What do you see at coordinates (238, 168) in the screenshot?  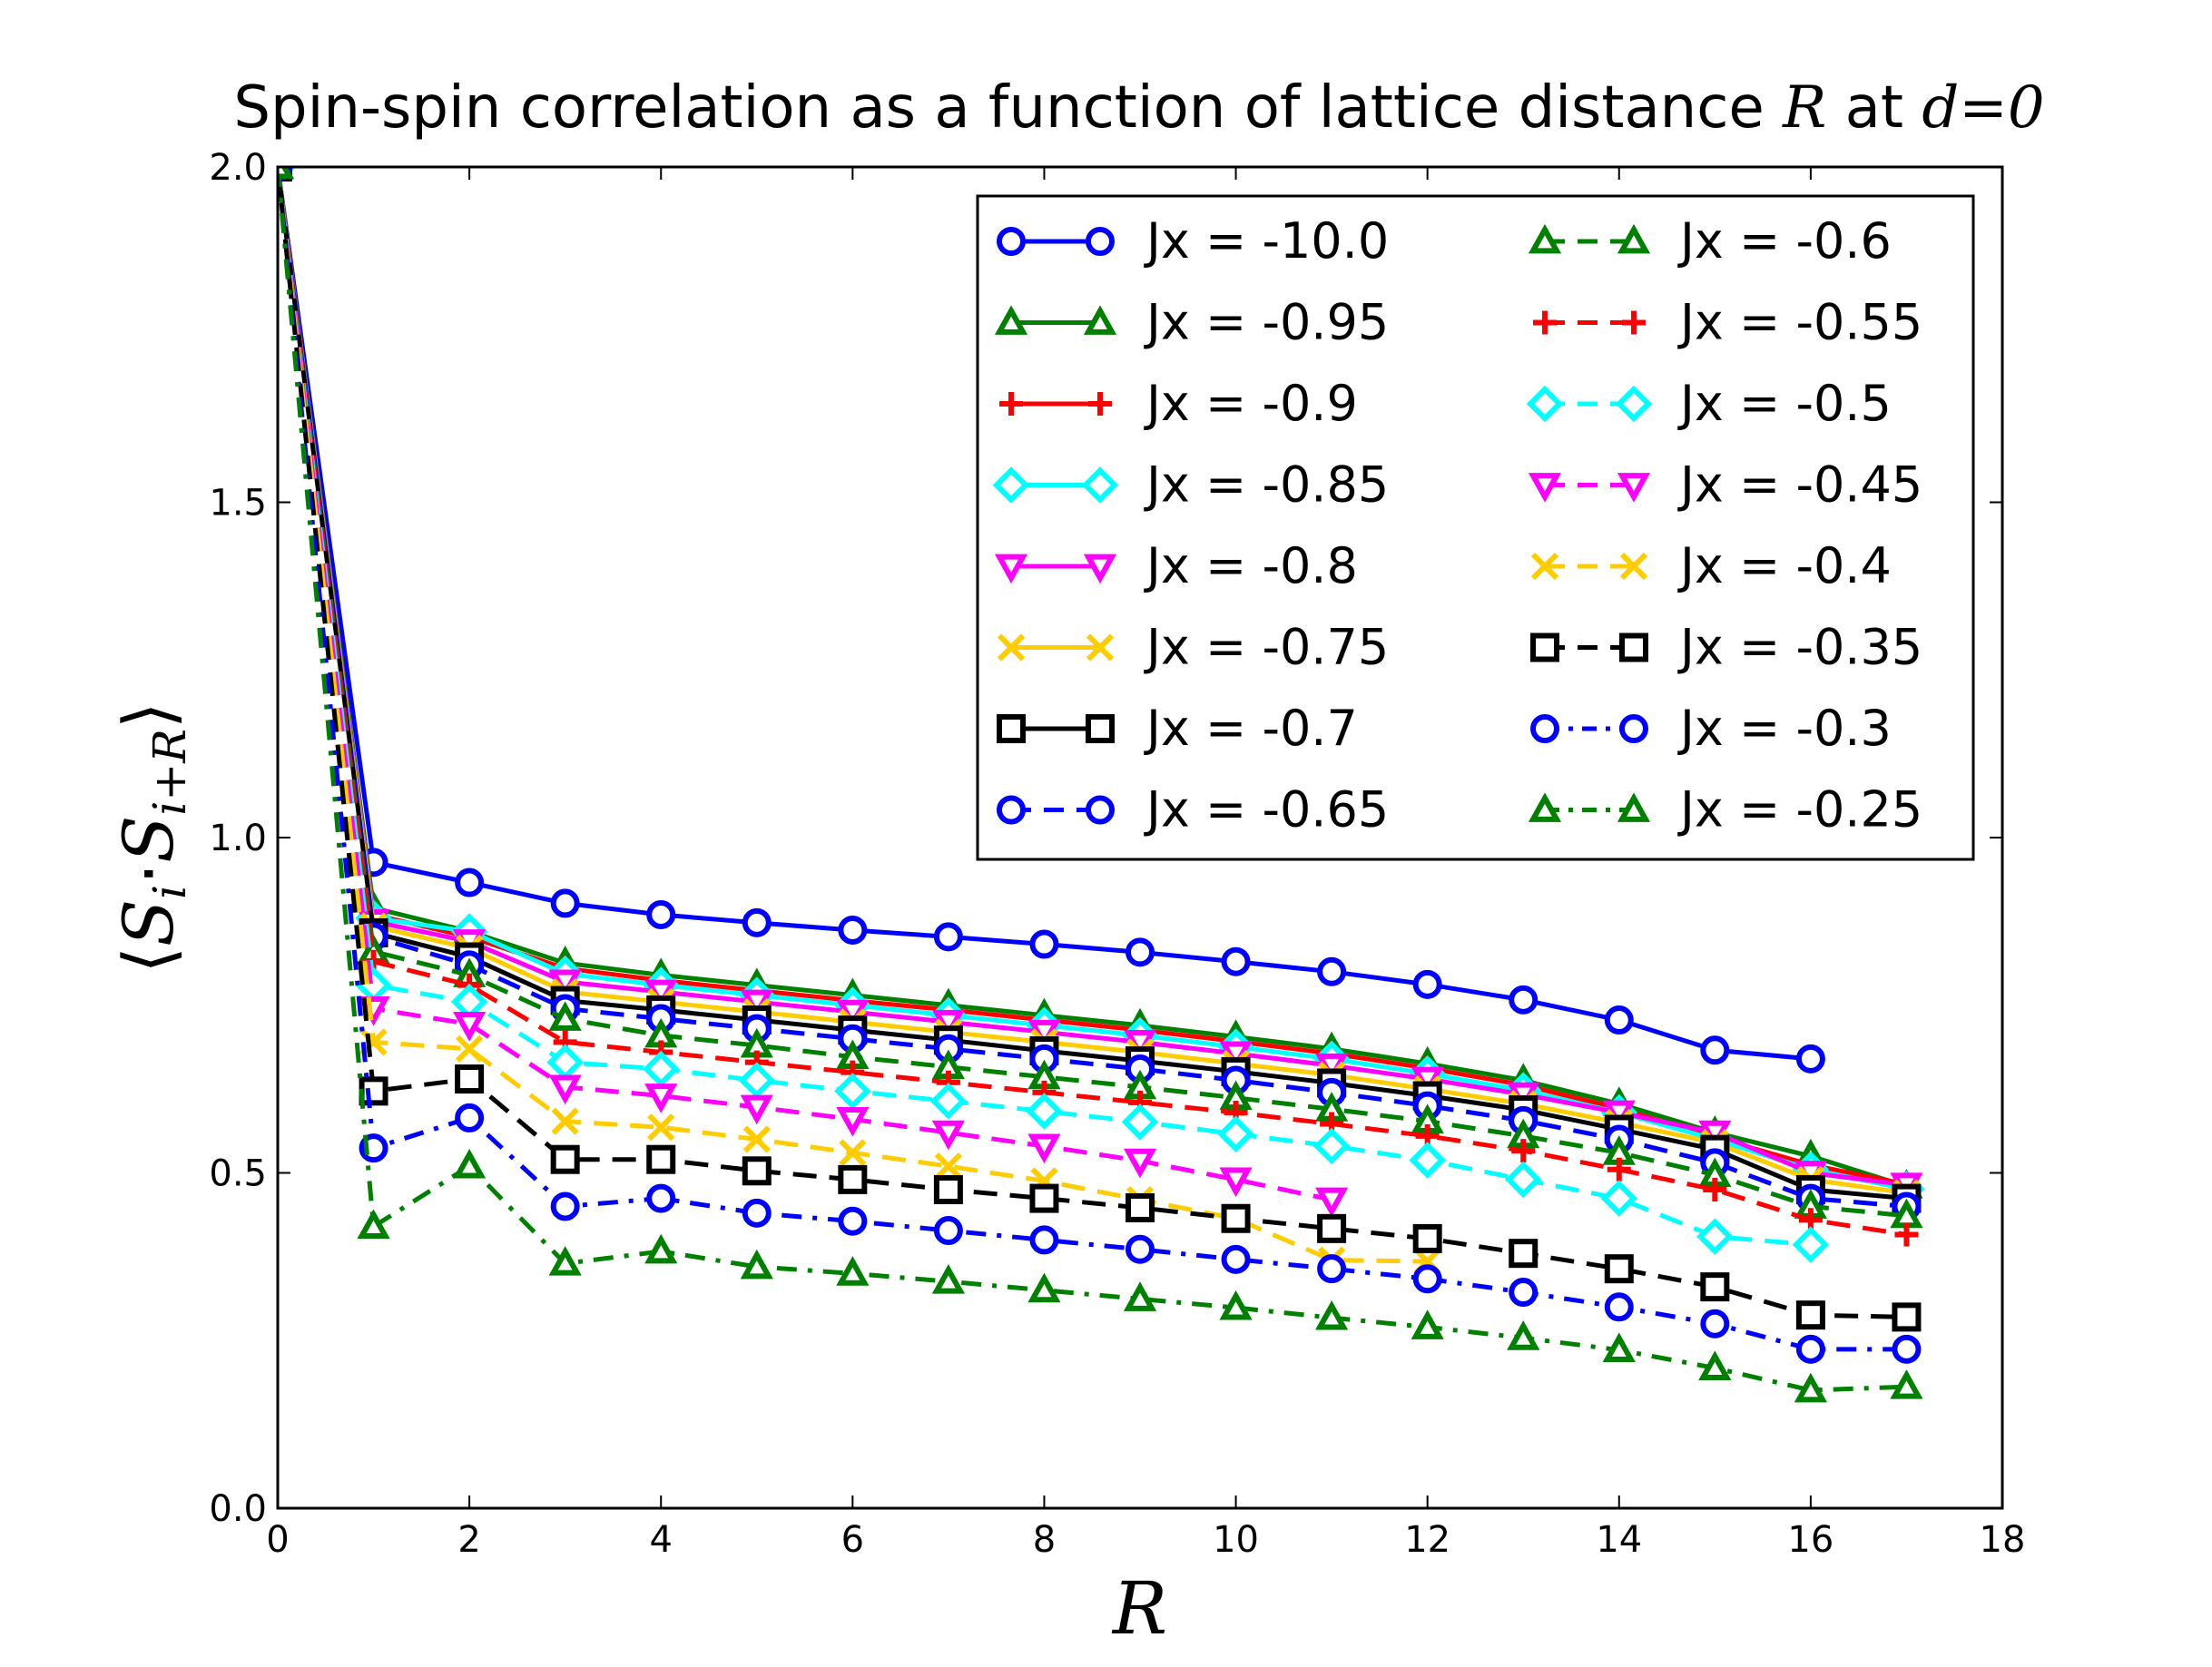 I see `y-tick-label: 2.0` at bounding box center [238, 168].